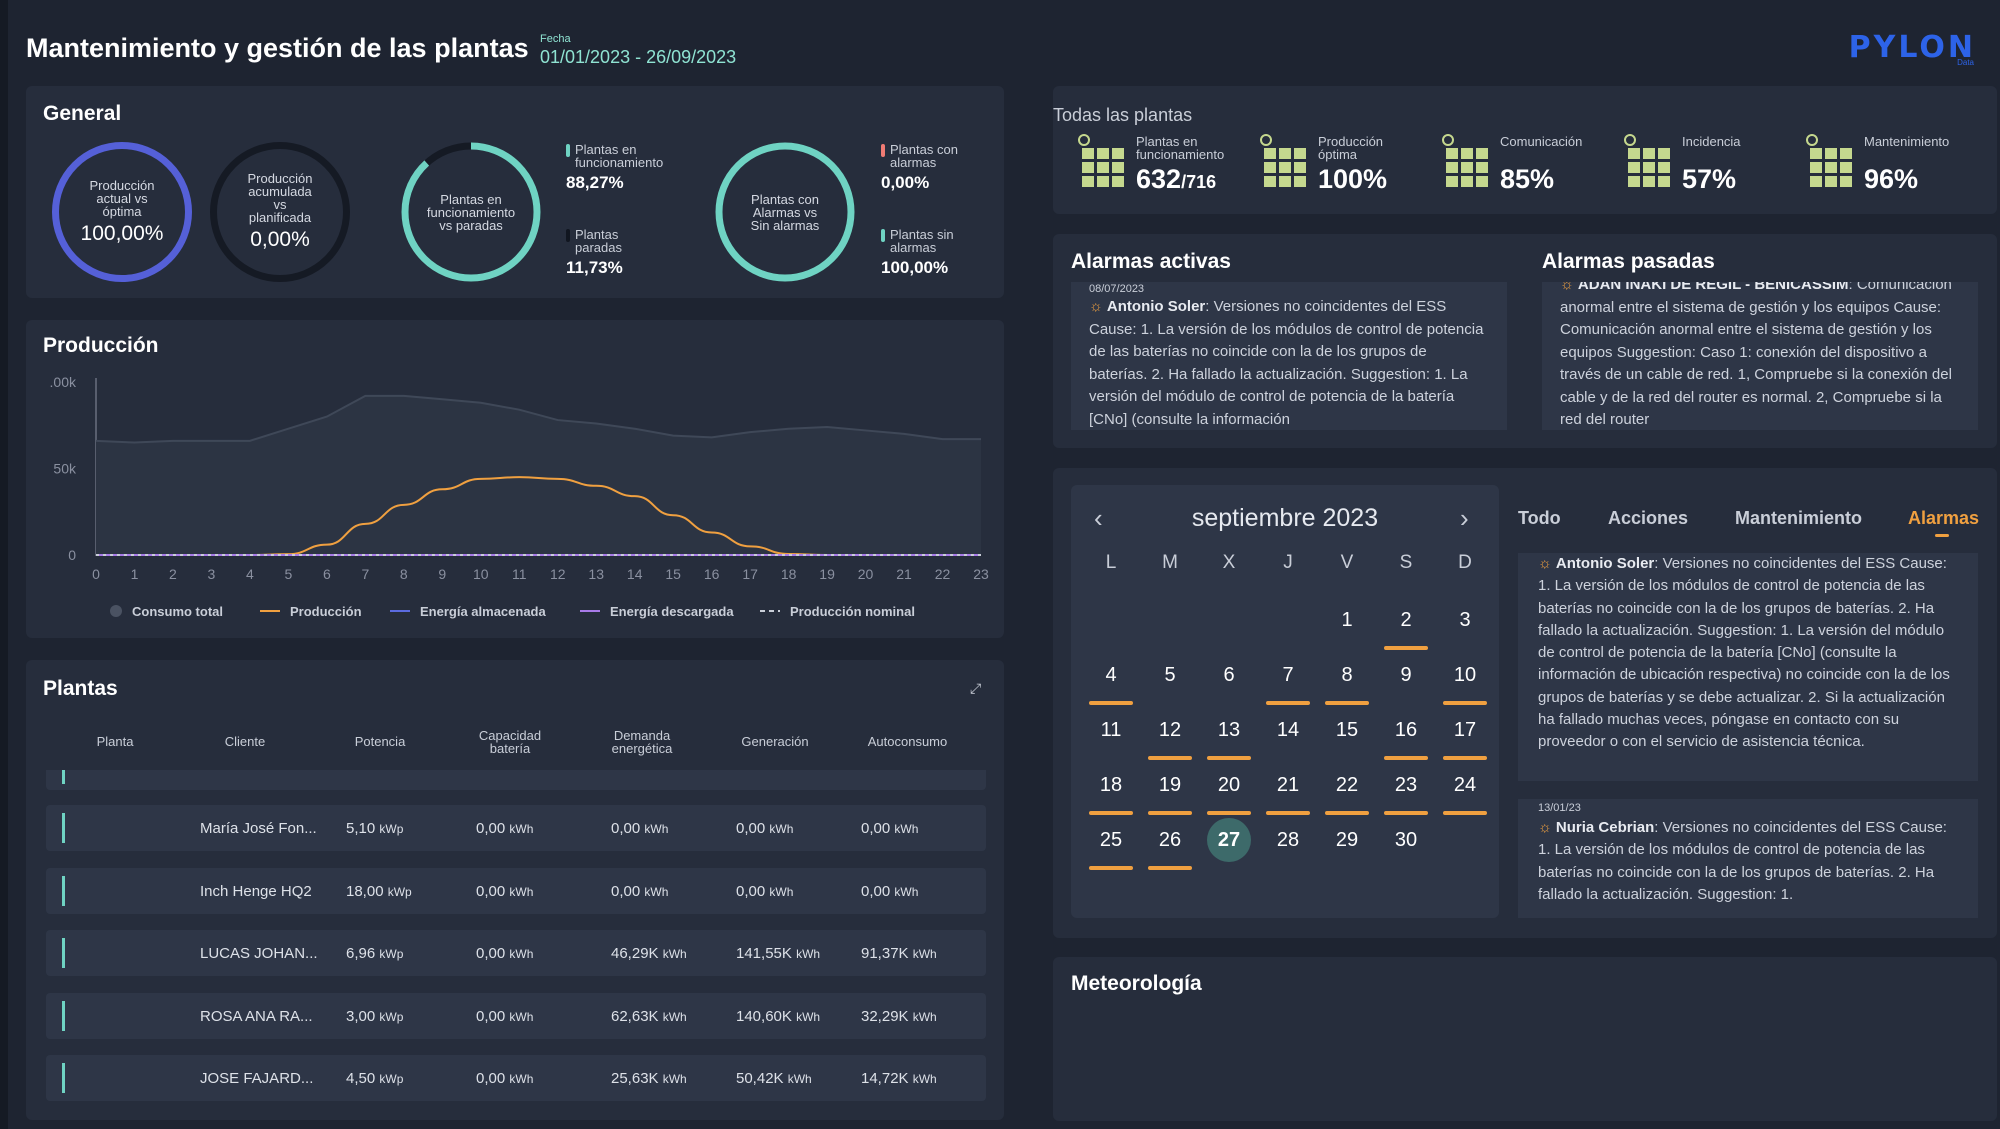 This screenshot has height=1129, width=2000. What do you see at coordinates (82, 113) in the screenshot?
I see `general-title: General` at bounding box center [82, 113].